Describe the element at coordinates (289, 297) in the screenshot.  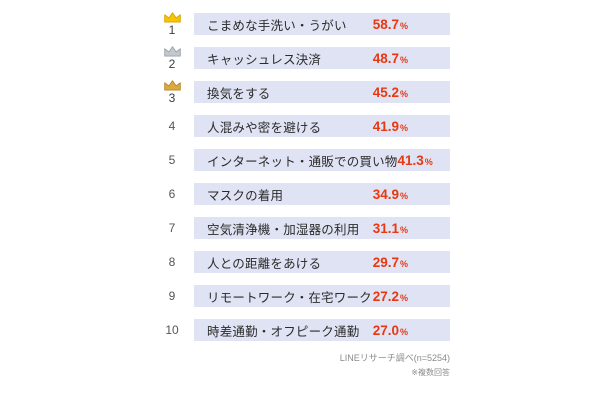
I see `item-label: リモートワーク・在宅ワーク` at that location.